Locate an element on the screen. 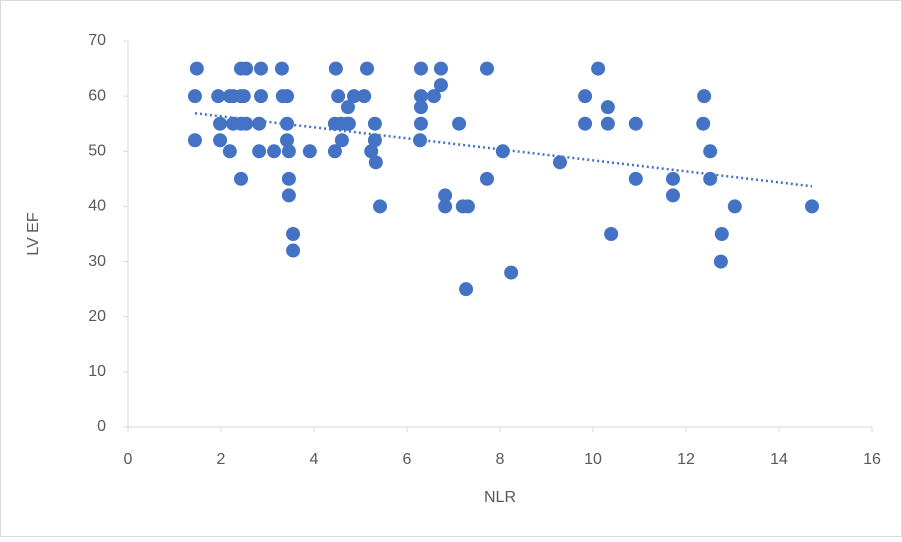 The image size is (902, 542). y-tick-label: 10 is located at coordinates (97, 371).